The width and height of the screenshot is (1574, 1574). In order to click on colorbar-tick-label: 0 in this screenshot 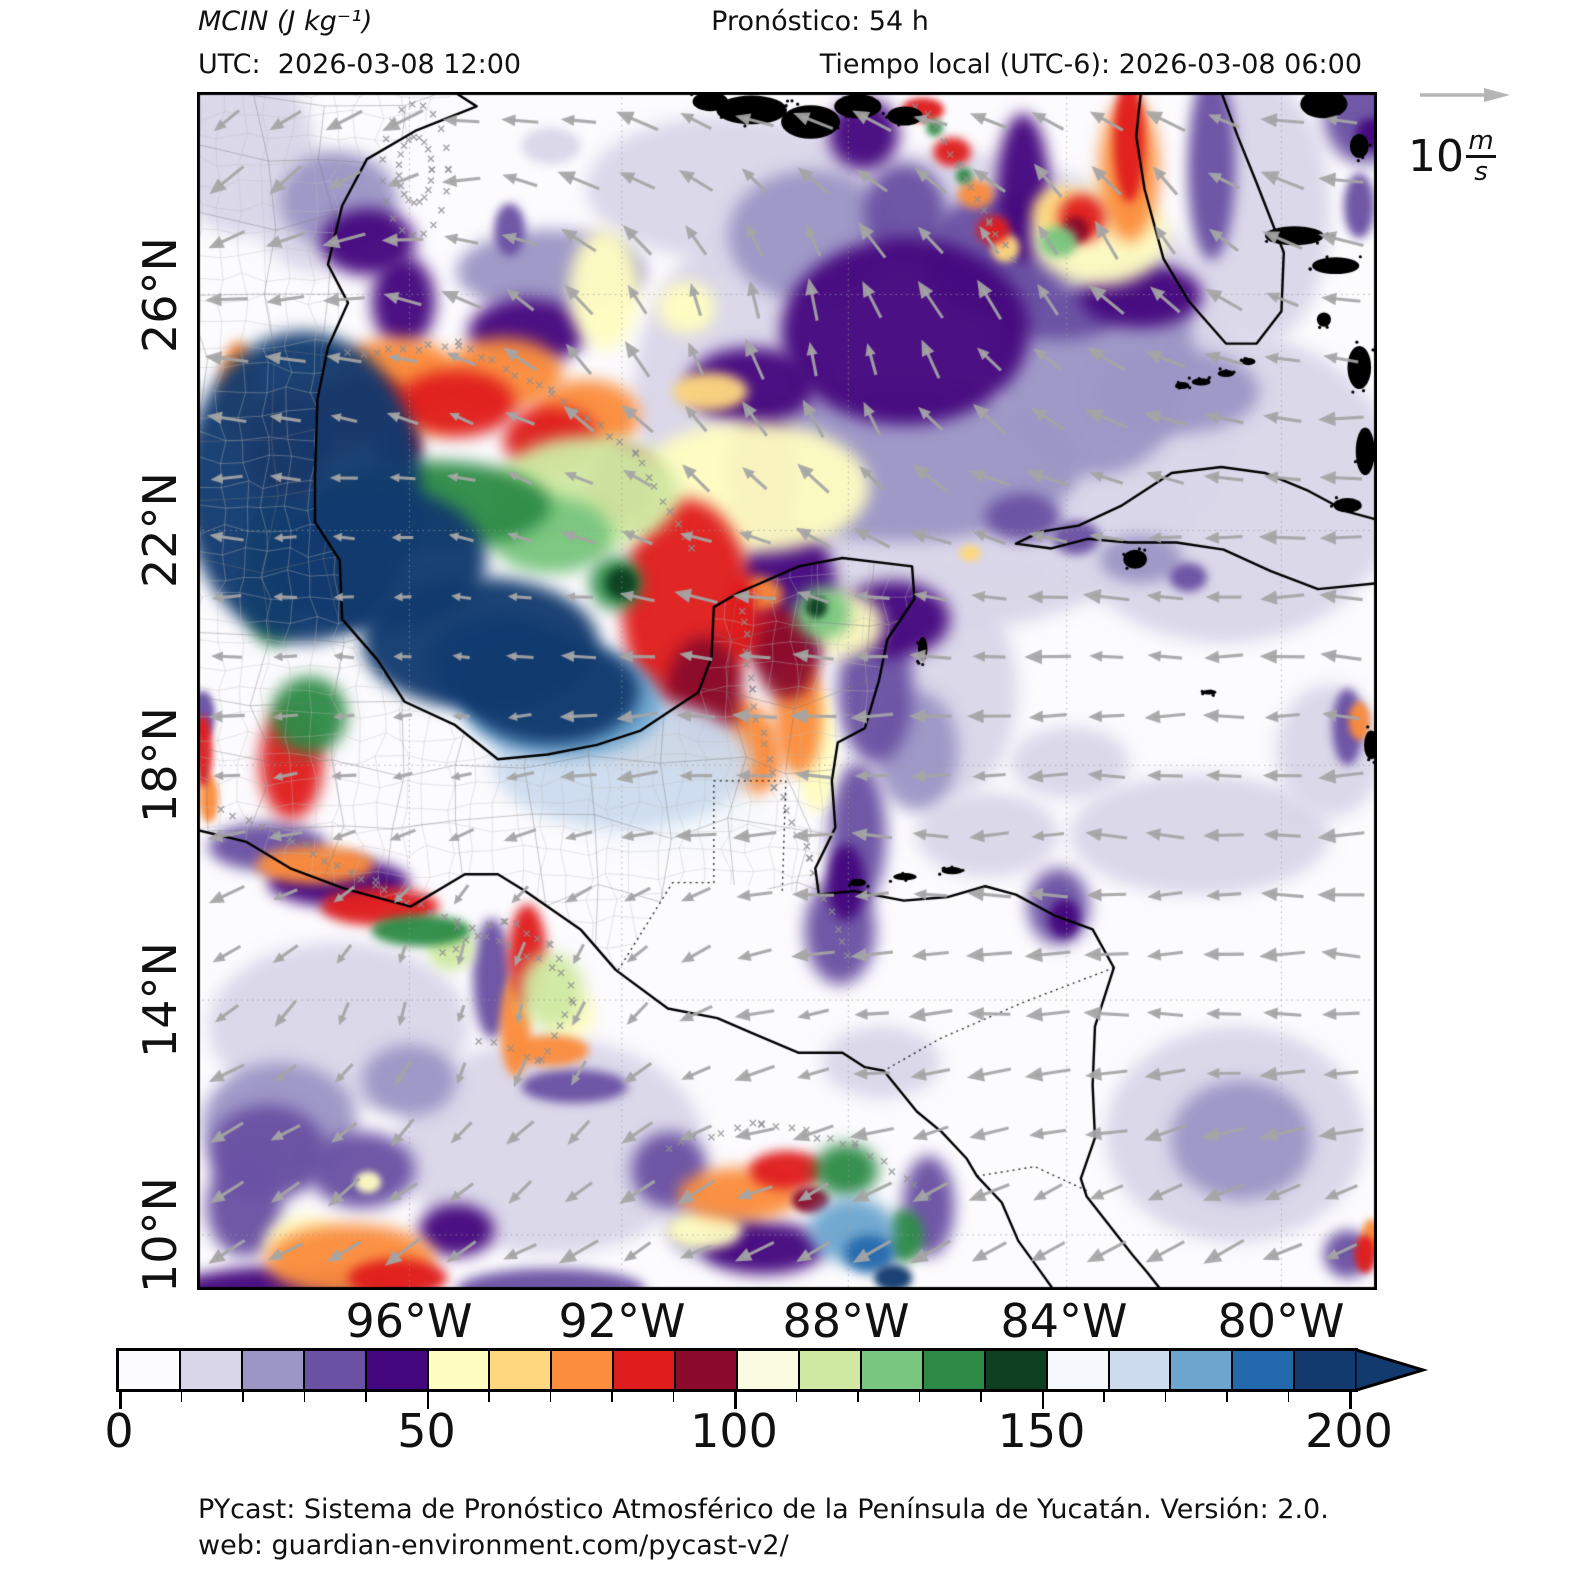, I will do `click(119, 1431)`.